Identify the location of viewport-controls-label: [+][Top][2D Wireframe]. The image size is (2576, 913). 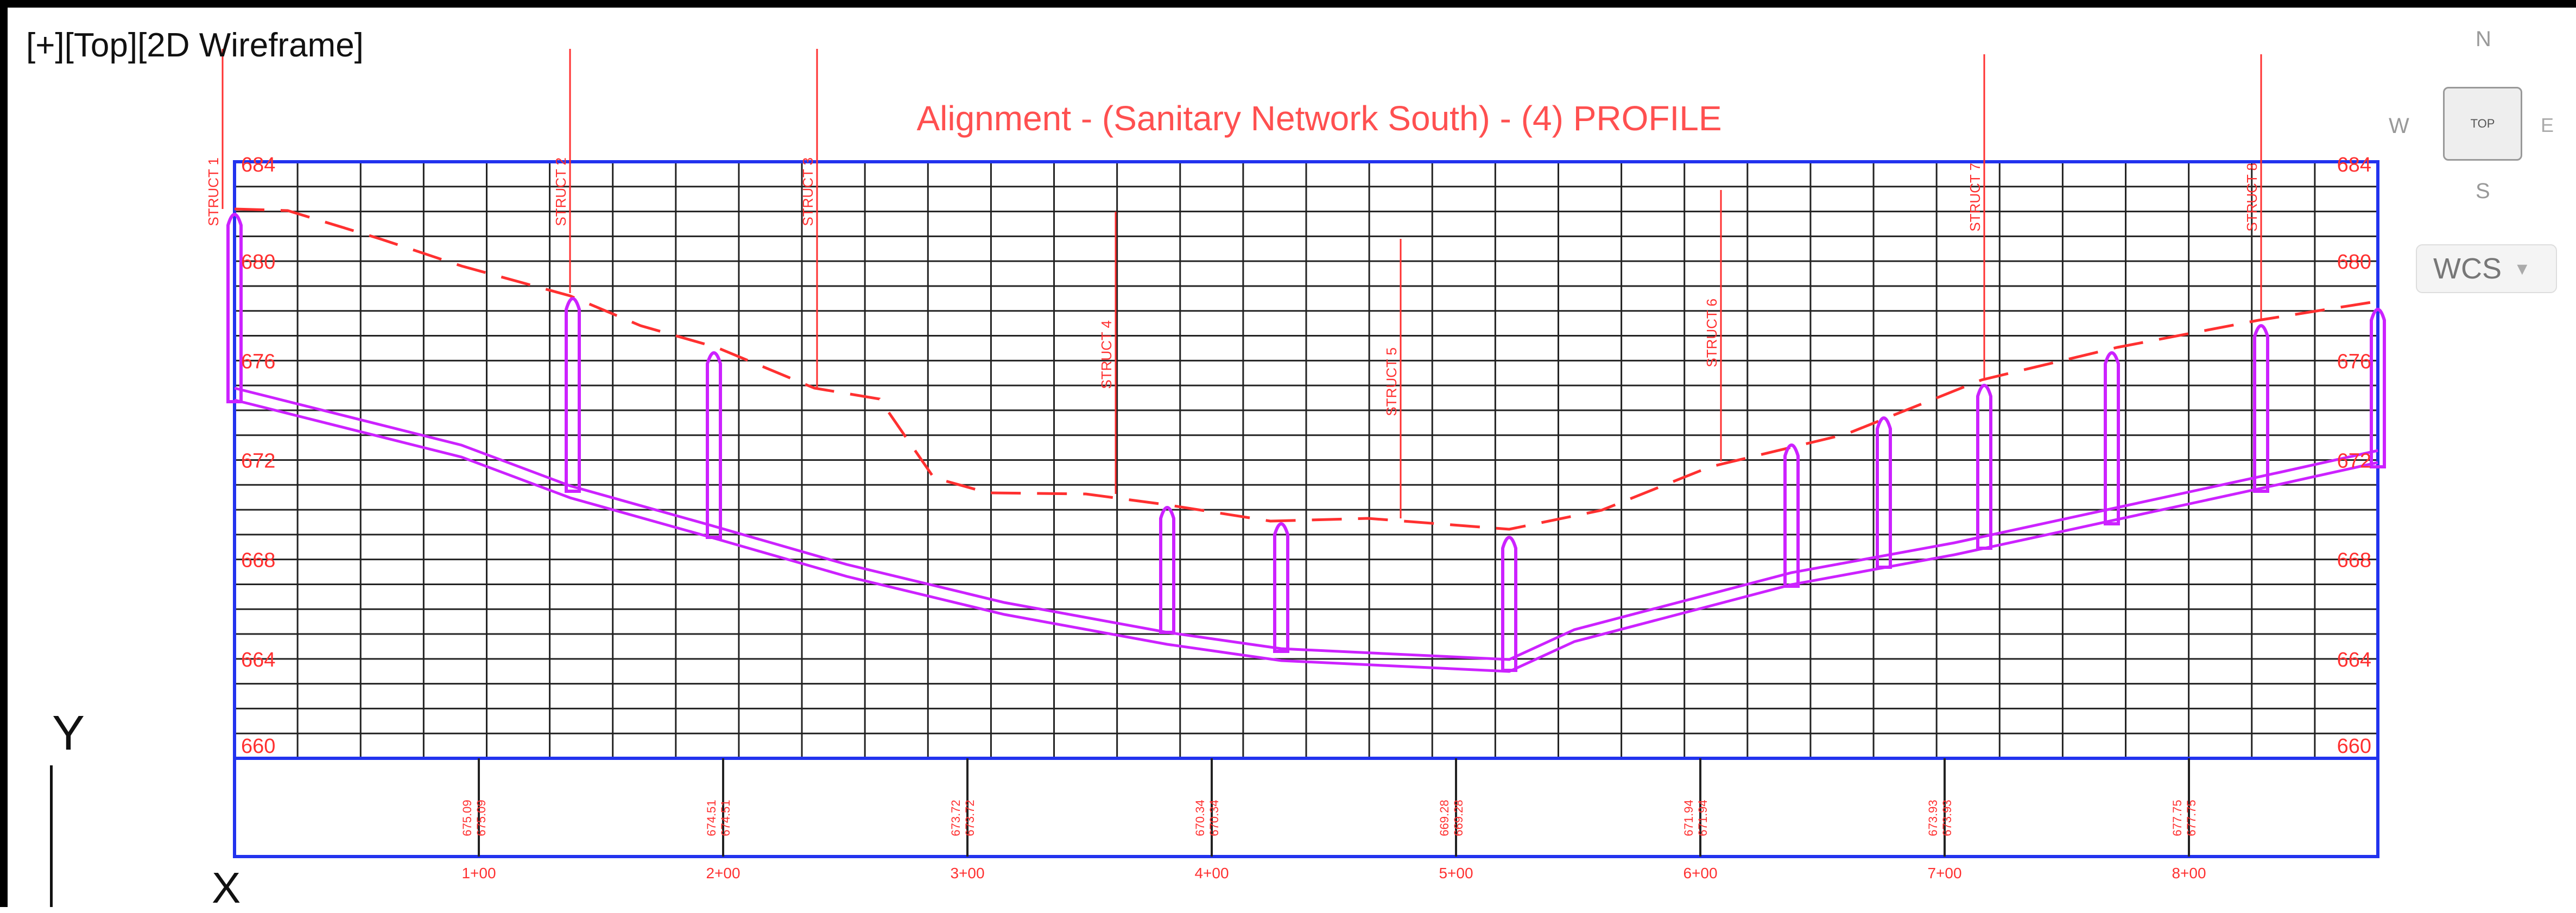
(195, 46).